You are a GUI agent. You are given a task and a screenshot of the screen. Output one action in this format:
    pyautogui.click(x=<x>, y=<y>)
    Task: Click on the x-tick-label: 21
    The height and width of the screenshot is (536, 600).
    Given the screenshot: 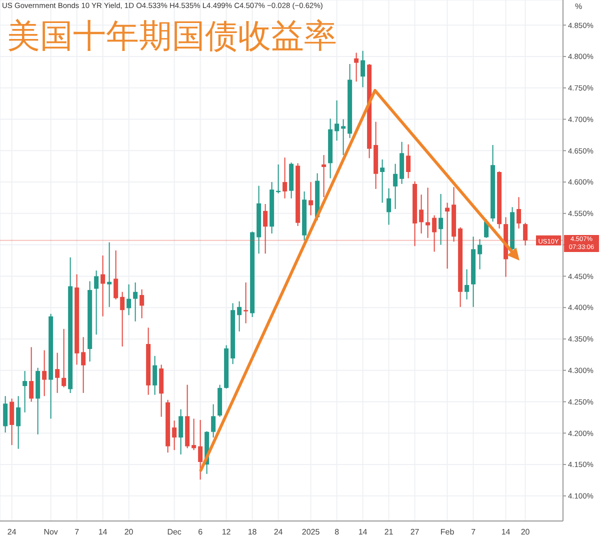 What is the action you would take?
    pyautogui.click(x=389, y=532)
    